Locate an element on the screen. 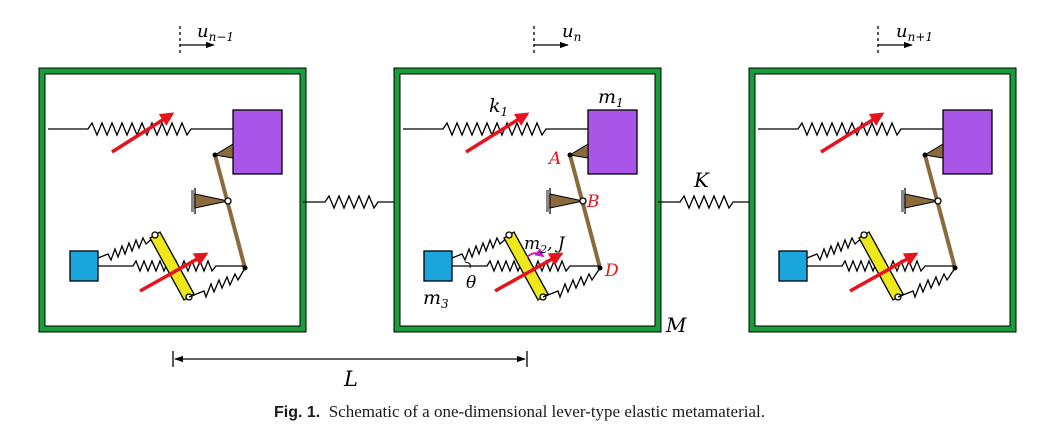 The width and height of the screenshot is (1039, 445). svg-text: un+1 is located at coordinates (914, 32).